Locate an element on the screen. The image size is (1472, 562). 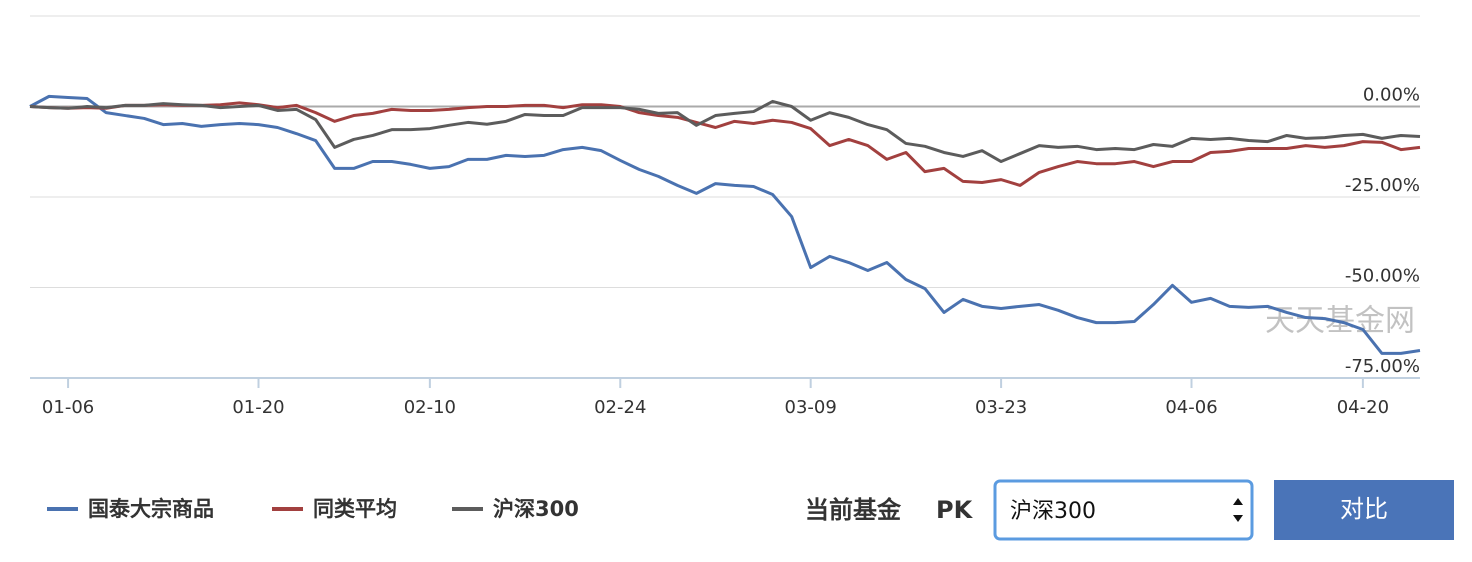
select-box is located at coordinates (1123, 510).